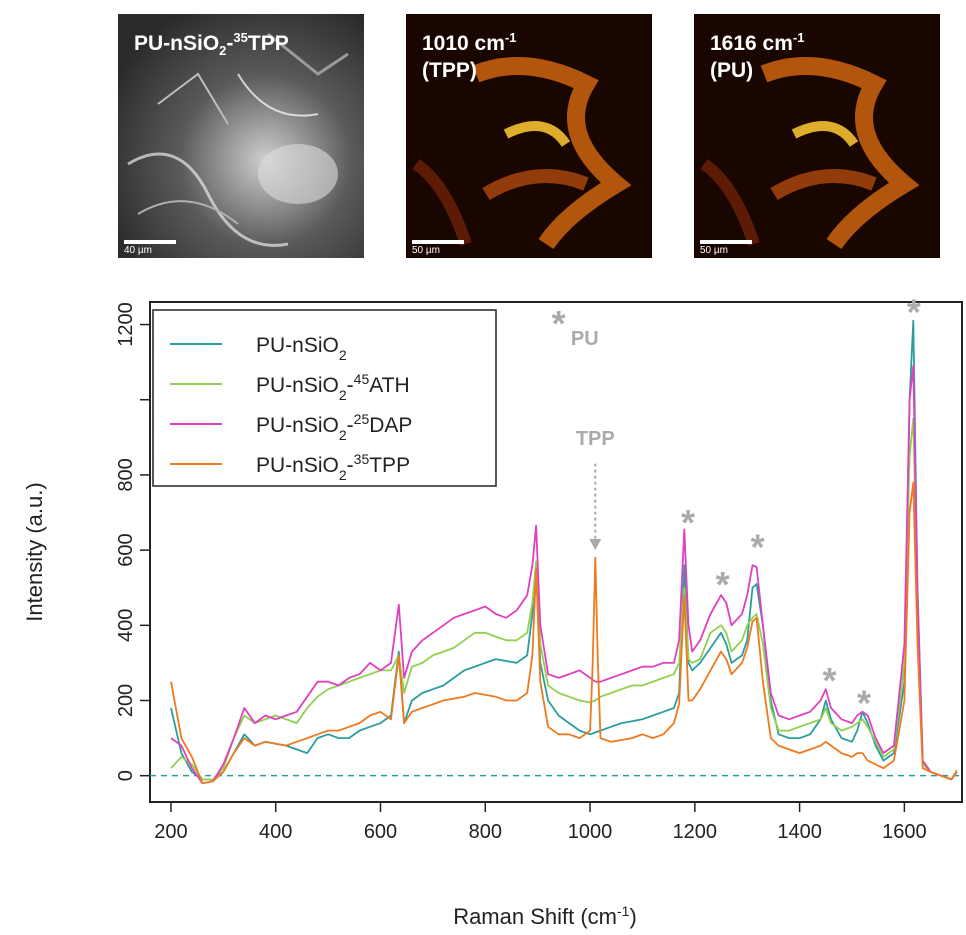 The image size is (966, 935). Describe the element at coordinates (126, 474) in the screenshot. I see `y-tick-label: 800` at that location.